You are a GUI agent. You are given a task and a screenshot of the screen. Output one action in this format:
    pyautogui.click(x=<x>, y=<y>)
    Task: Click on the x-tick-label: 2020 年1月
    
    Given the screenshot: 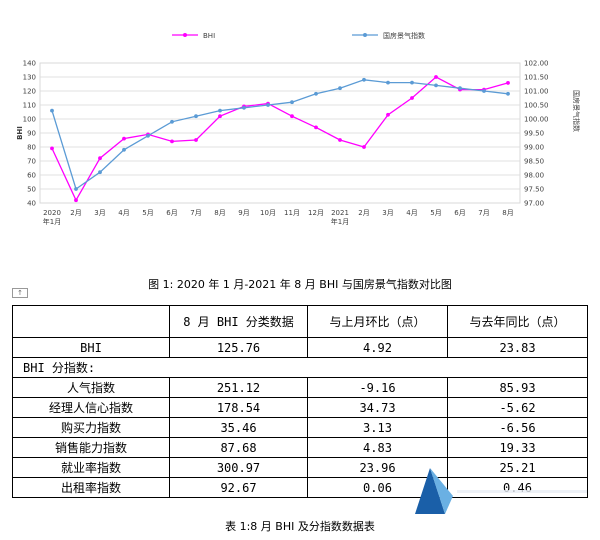 What is the action you would take?
    pyautogui.click(x=52, y=217)
    